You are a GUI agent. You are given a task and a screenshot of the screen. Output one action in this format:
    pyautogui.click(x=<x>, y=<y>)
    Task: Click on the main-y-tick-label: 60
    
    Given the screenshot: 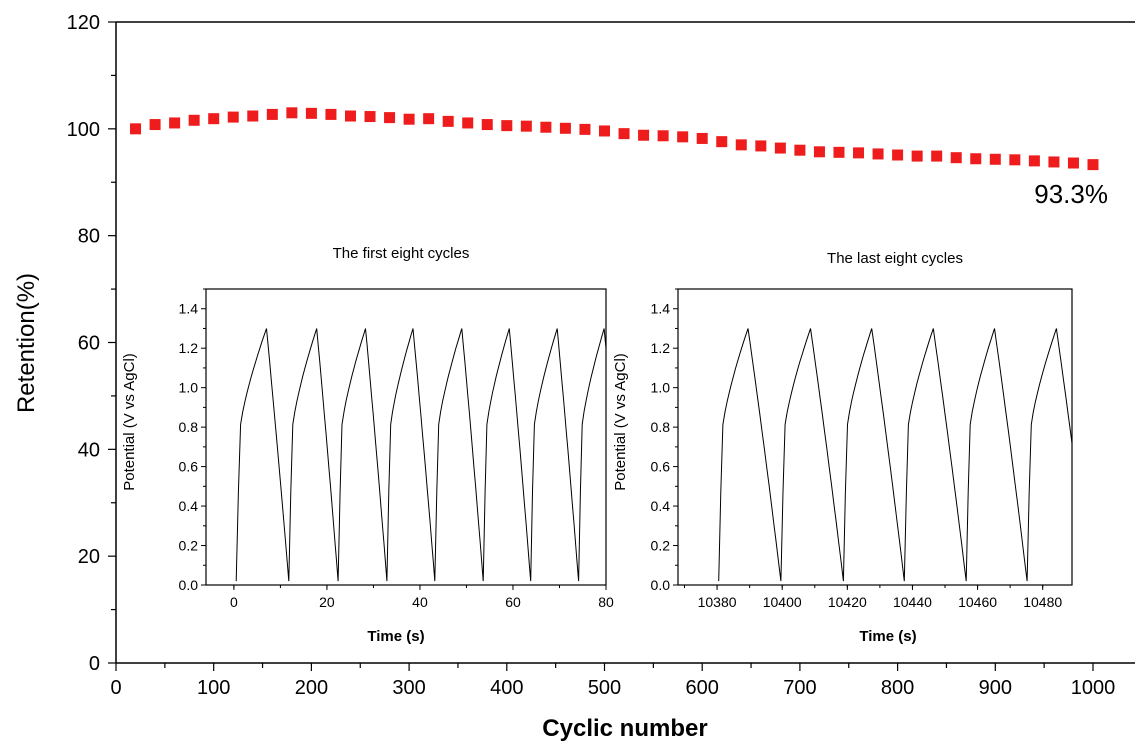 What is the action you would take?
    pyautogui.click(x=89, y=344)
    